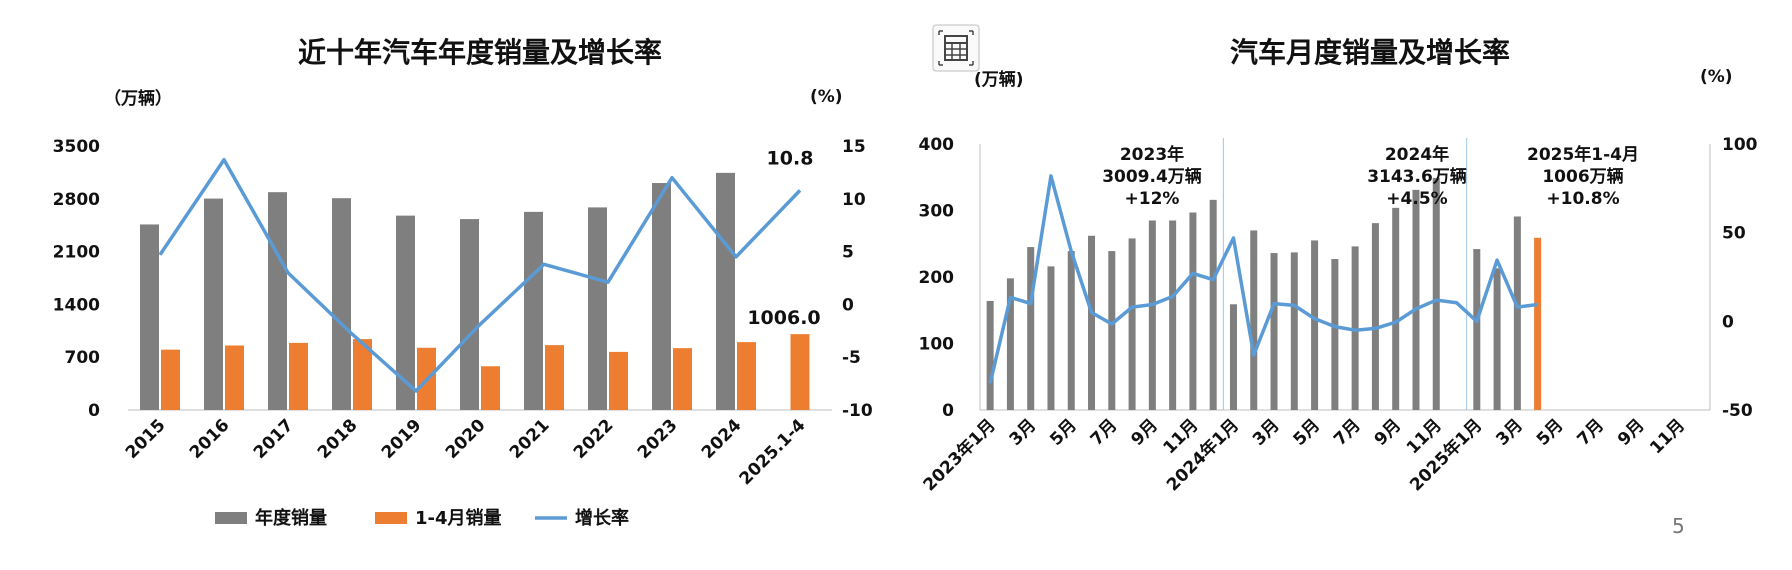 This screenshot has width=1792, height=570. I want to click on x-category-label: 2024, so click(722, 439).